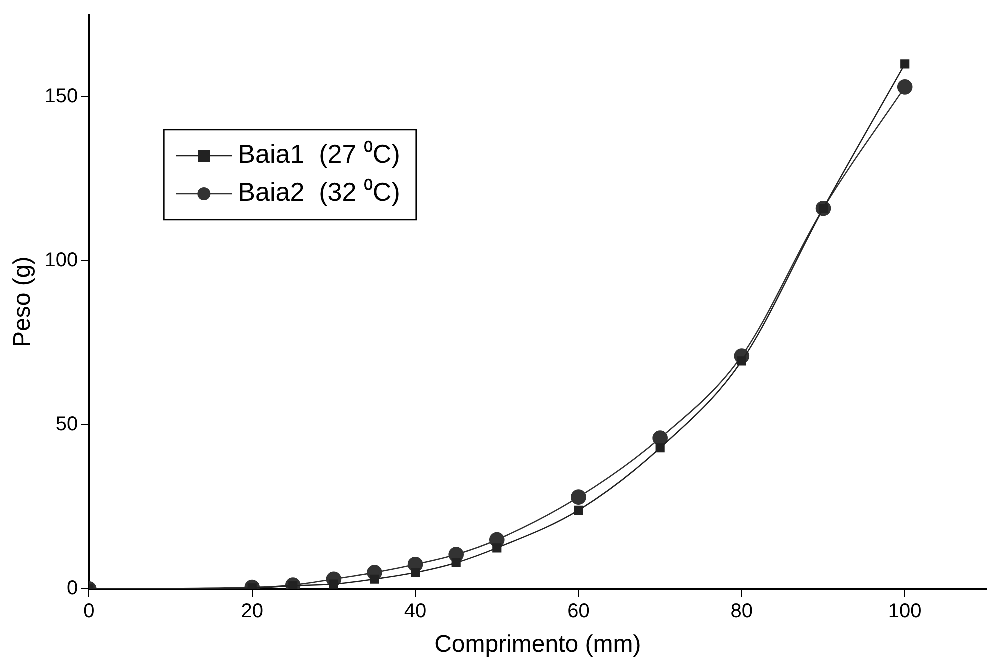 The width and height of the screenshot is (995, 669). I want to click on y-tick-label: 150, so click(61, 97).